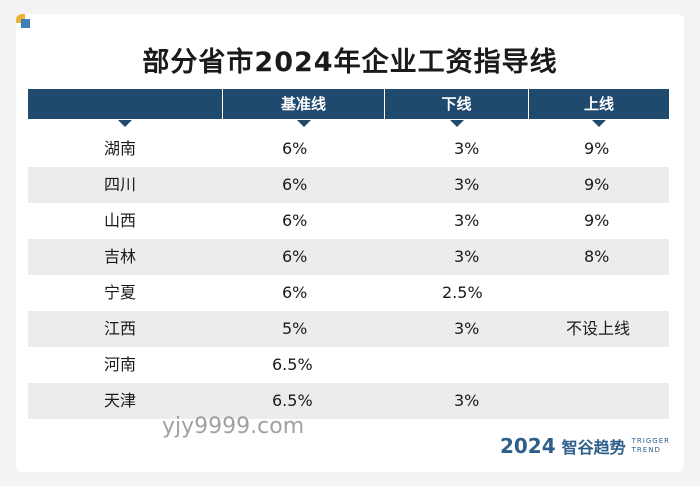 This screenshot has height=486, width=700. What do you see at coordinates (120, 328) in the screenshot?
I see `province-cell: 江西` at bounding box center [120, 328].